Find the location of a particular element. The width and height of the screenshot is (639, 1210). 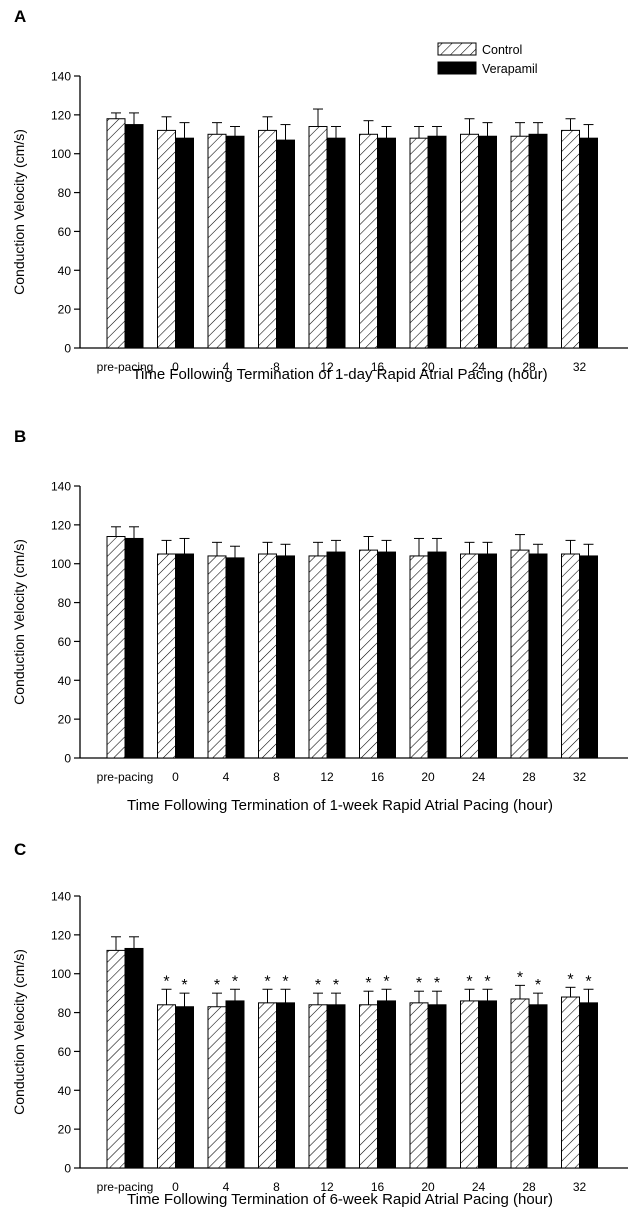

panel-letter: C is located at coordinates (20, 849).